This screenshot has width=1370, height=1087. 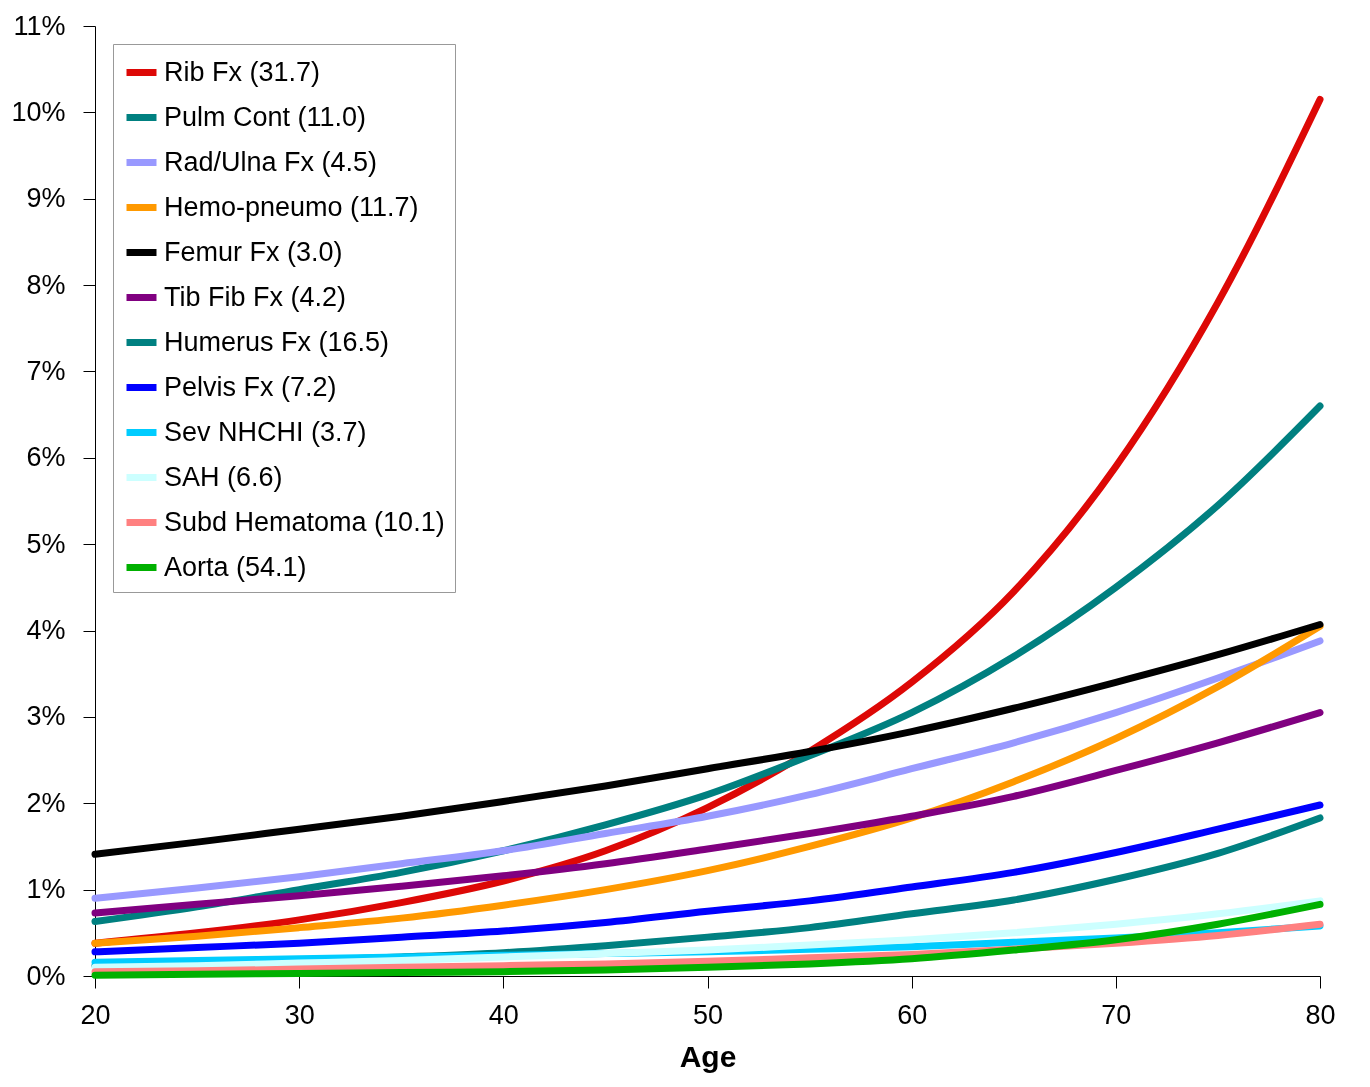 What do you see at coordinates (46, 370) in the screenshot?
I see `y-tick-label: 7%` at bounding box center [46, 370].